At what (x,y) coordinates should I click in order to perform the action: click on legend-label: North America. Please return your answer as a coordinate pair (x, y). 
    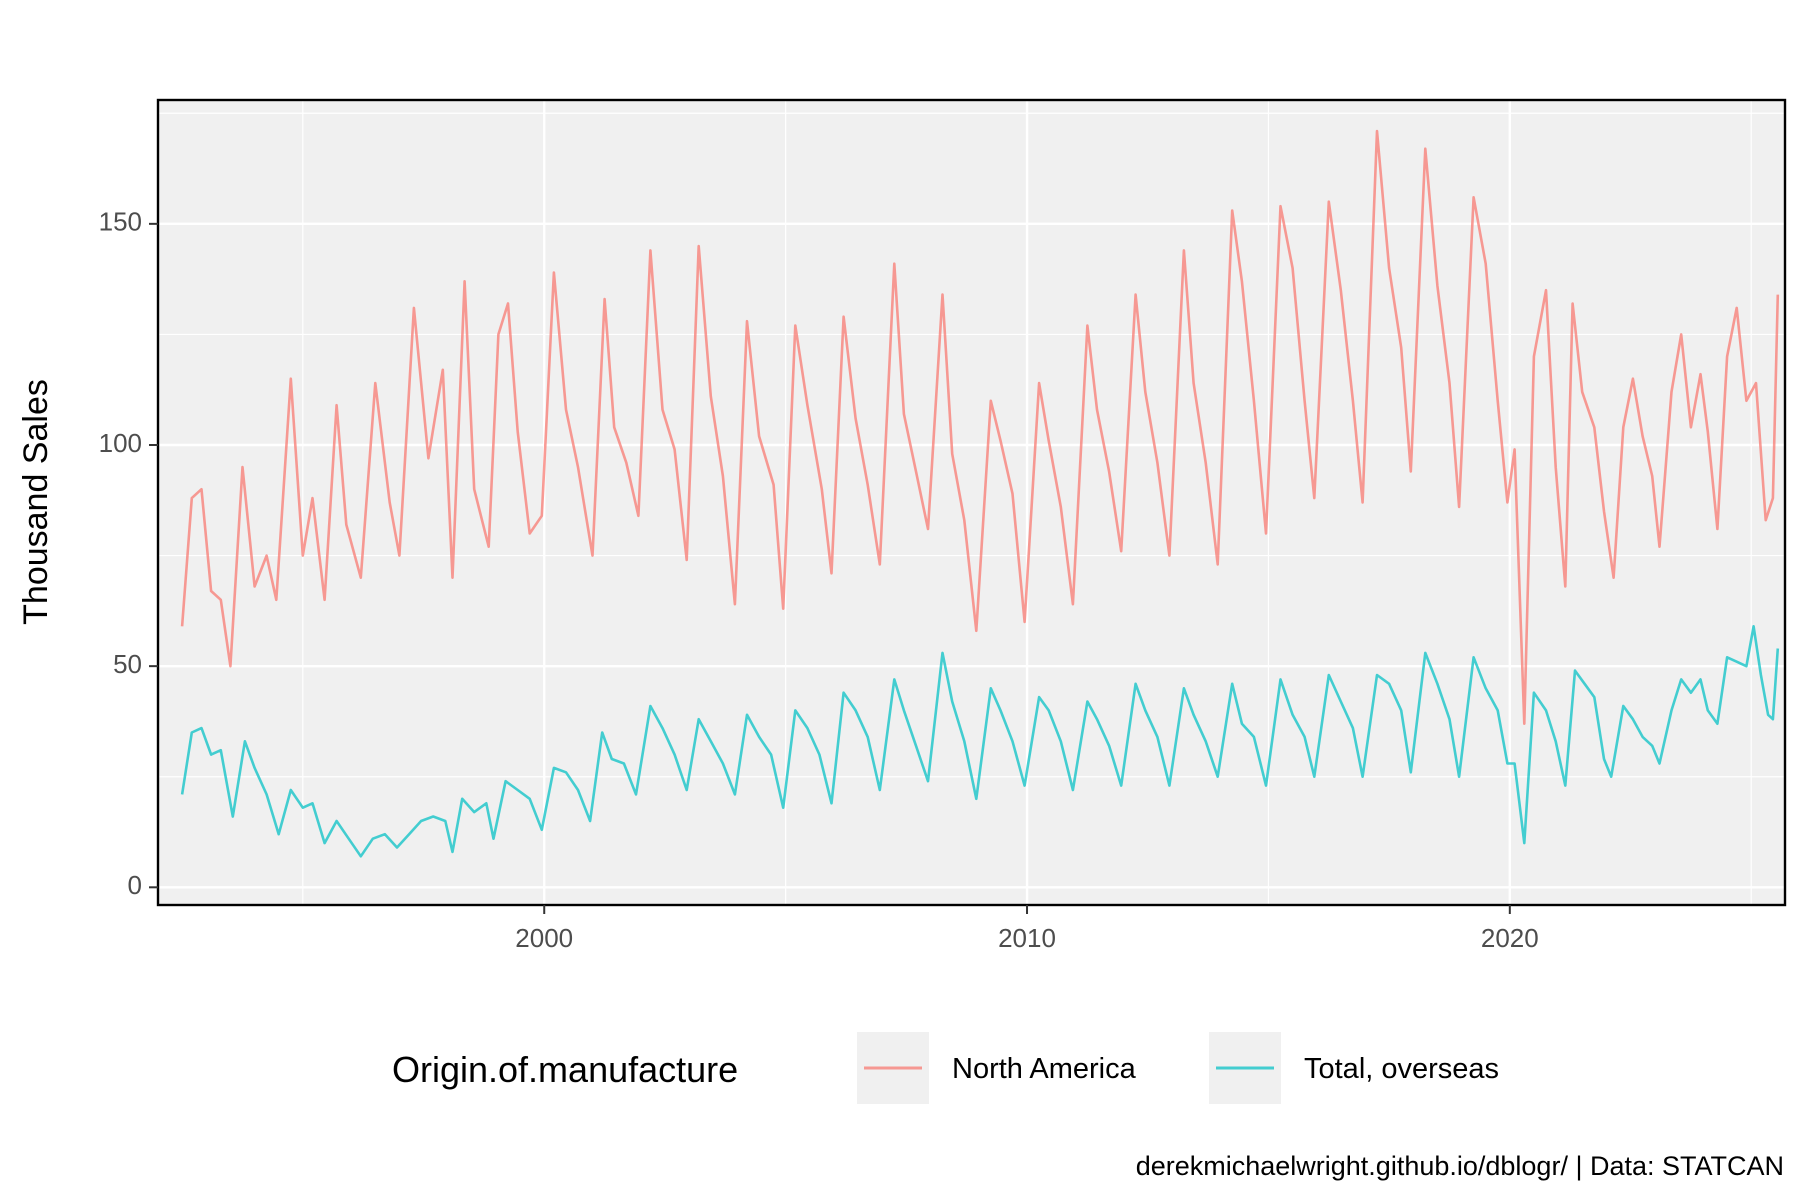
    Looking at the image, I should click on (1044, 1069).